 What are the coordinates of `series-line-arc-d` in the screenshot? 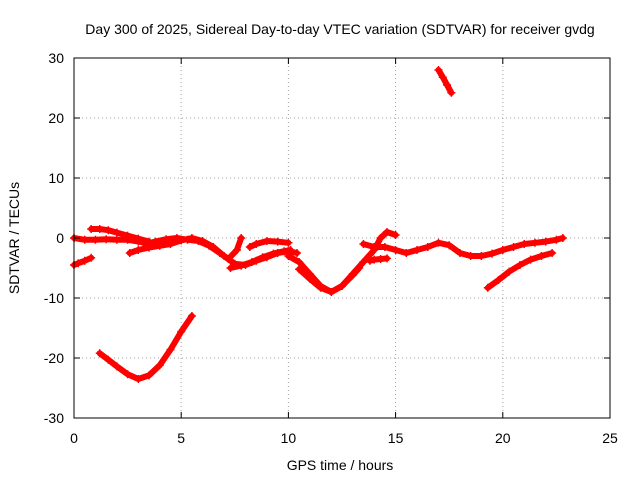 It's located at (145, 347).